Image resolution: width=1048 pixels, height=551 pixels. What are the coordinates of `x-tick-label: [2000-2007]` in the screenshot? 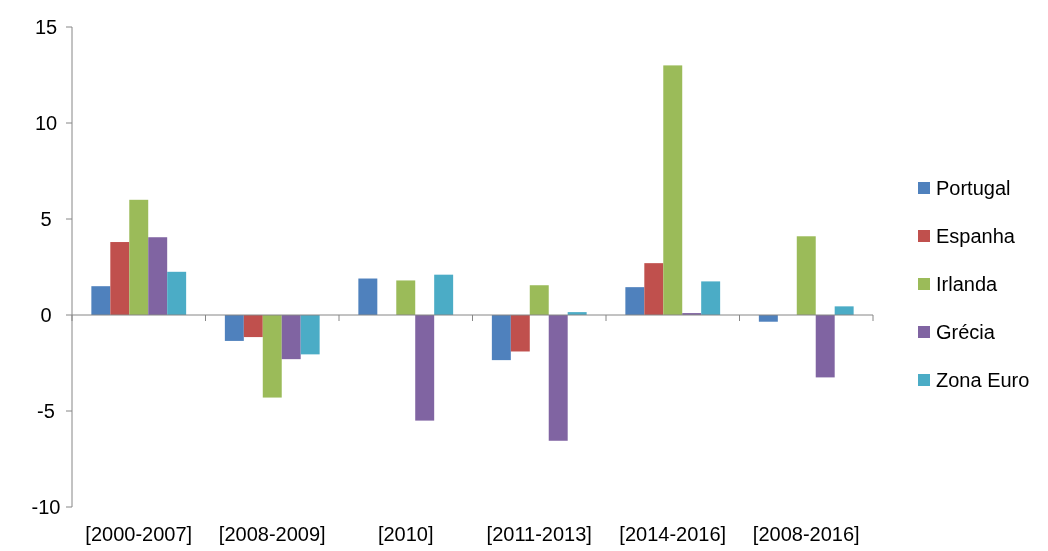 It's located at (139, 534).